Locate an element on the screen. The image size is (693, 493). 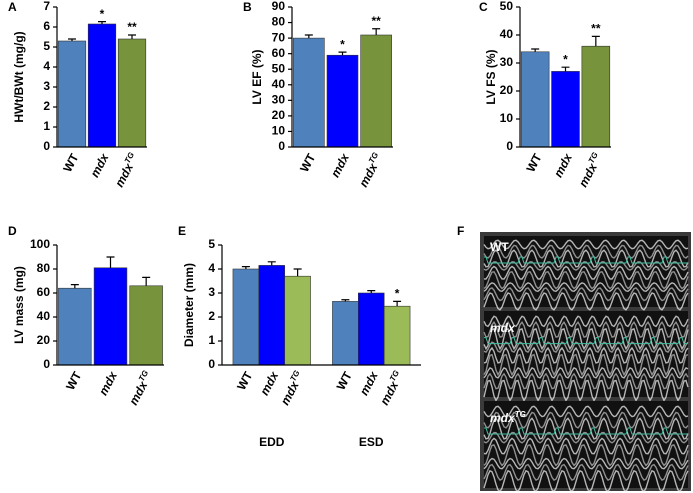
panel-letter: E is located at coordinates (182, 231).